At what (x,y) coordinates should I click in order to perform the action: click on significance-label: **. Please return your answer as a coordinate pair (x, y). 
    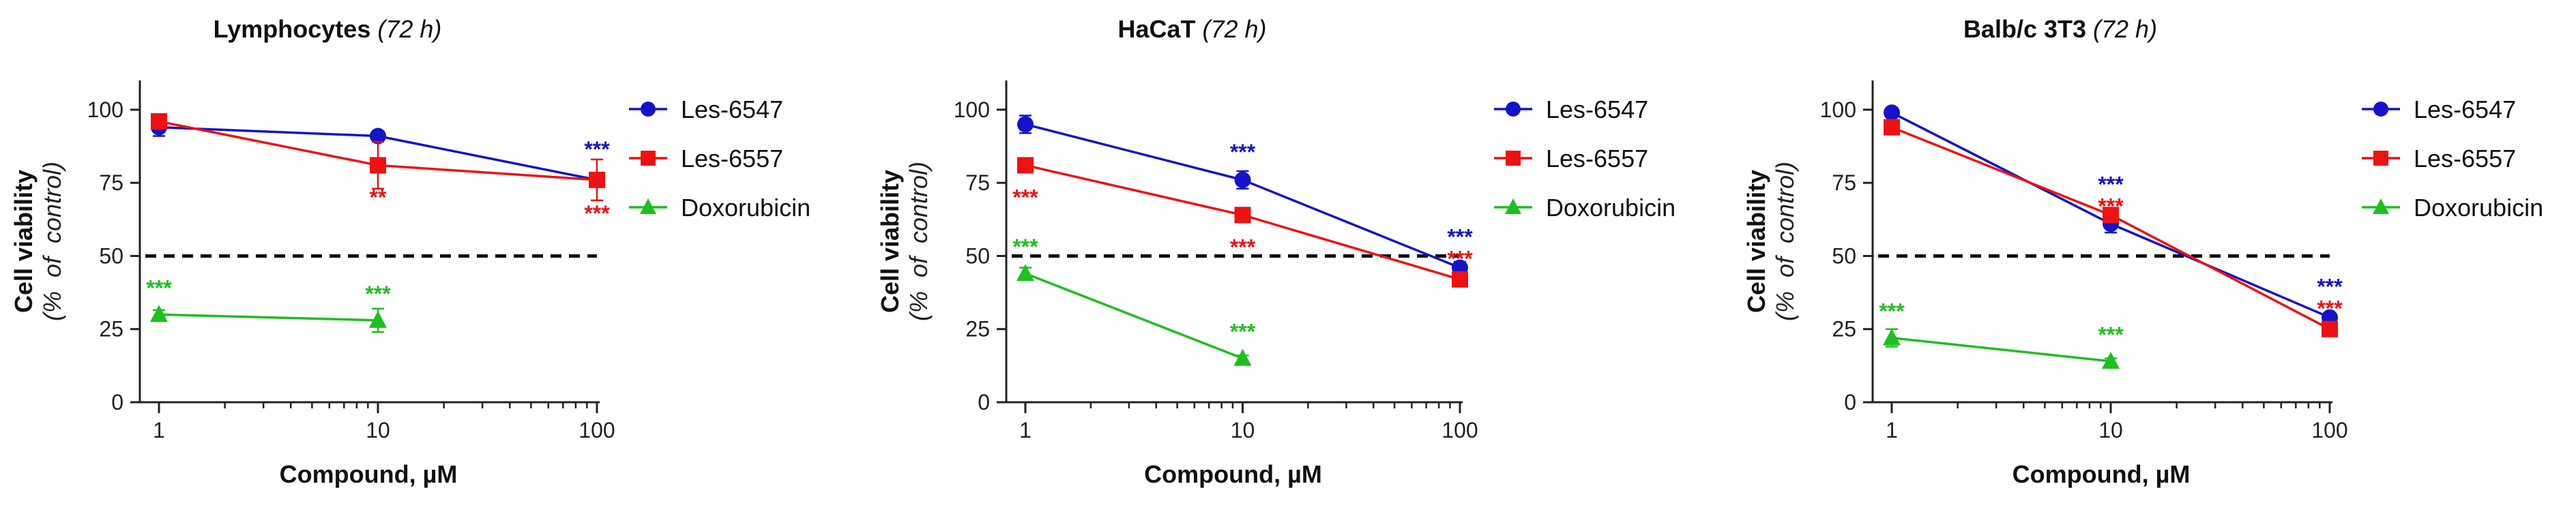
    Looking at the image, I should click on (378, 197).